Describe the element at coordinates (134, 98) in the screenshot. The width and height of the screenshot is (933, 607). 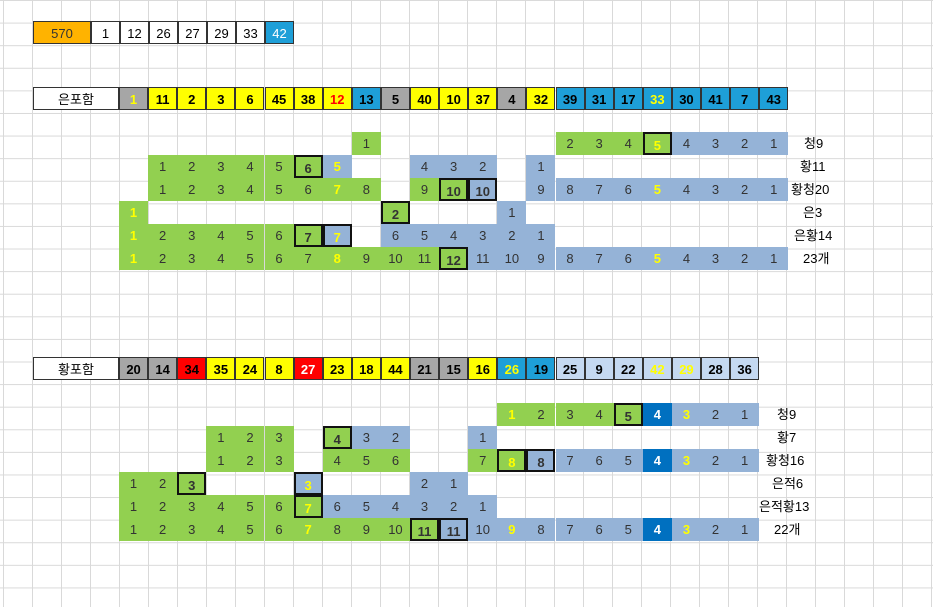
I see `number-cell: 1` at that location.